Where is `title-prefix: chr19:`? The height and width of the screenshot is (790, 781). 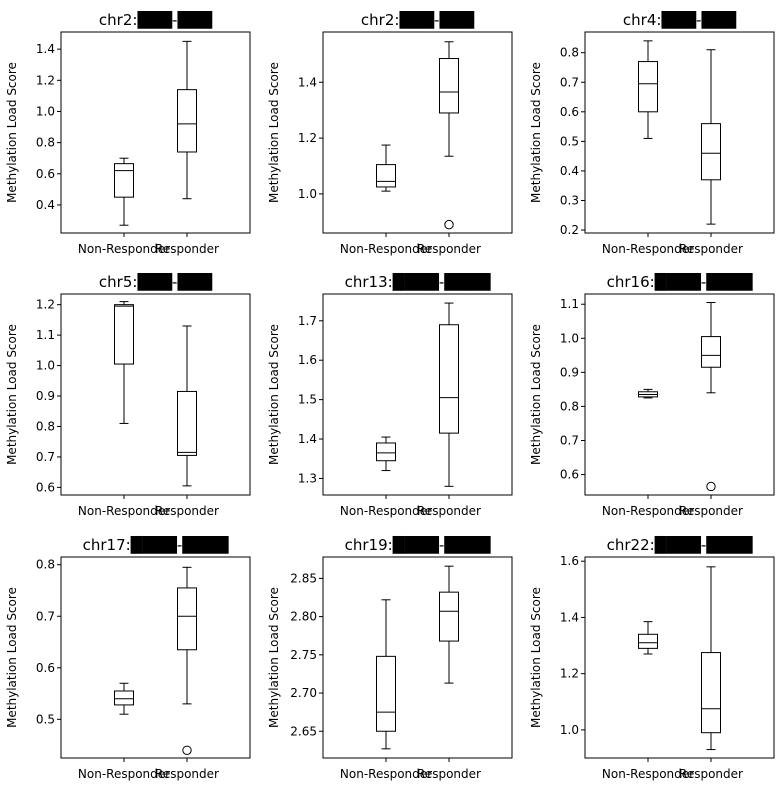 title-prefix: chr19: is located at coordinates (369, 545).